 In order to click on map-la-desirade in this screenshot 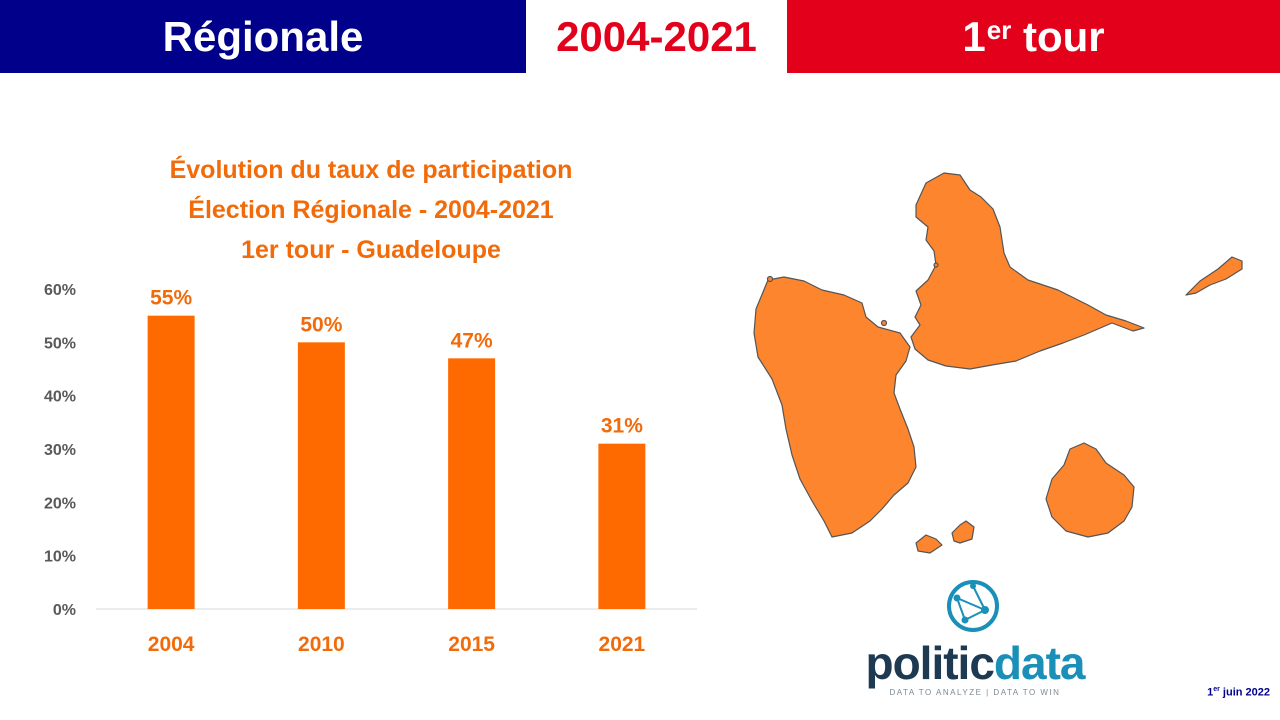, I will do `click(1214, 276)`.